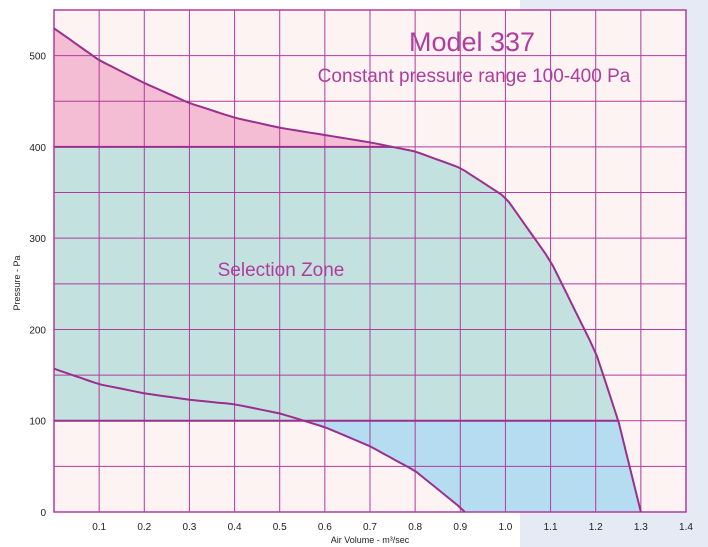 The image size is (708, 547). What do you see at coordinates (189, 527) in the screenshot?
I see `x-tick-label: 0.3` at bounding box center [189, 527].